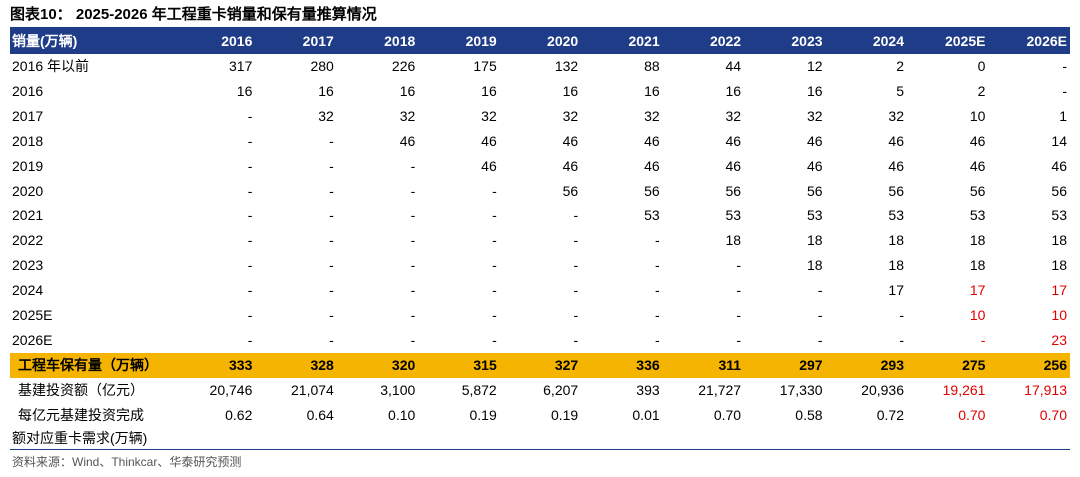 Image resolution: width=1080 pixels, height=477 pixels. I want to click on table-cell: 297, so click(785, 365).